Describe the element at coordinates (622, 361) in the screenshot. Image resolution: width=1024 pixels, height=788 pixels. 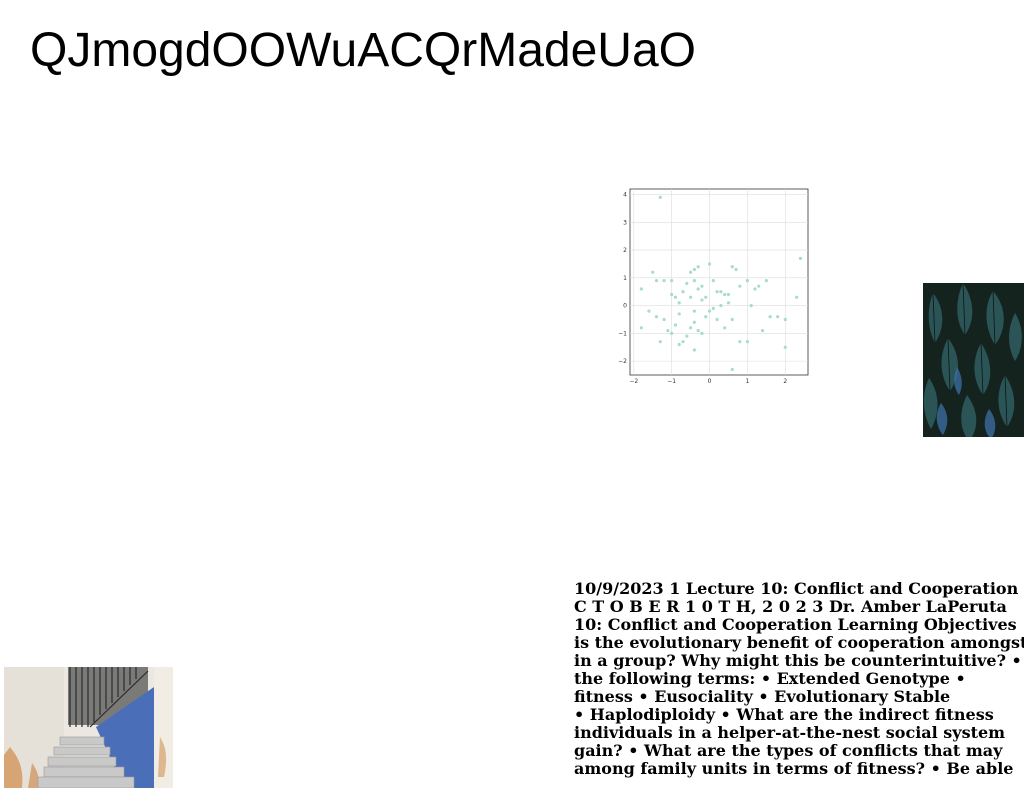
I see `y-tick-label: −2` at that location.